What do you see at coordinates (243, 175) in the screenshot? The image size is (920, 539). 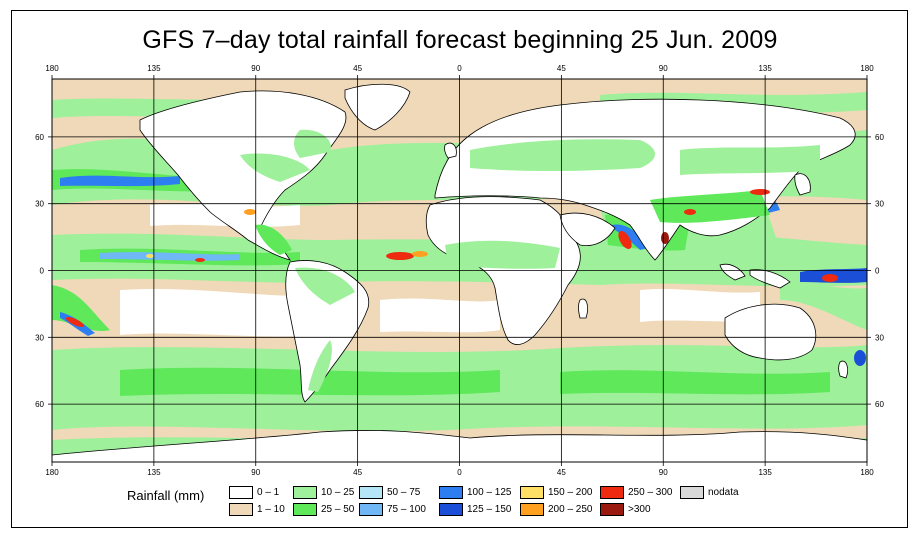 I see `north-america` at bounding box center [243, 175].